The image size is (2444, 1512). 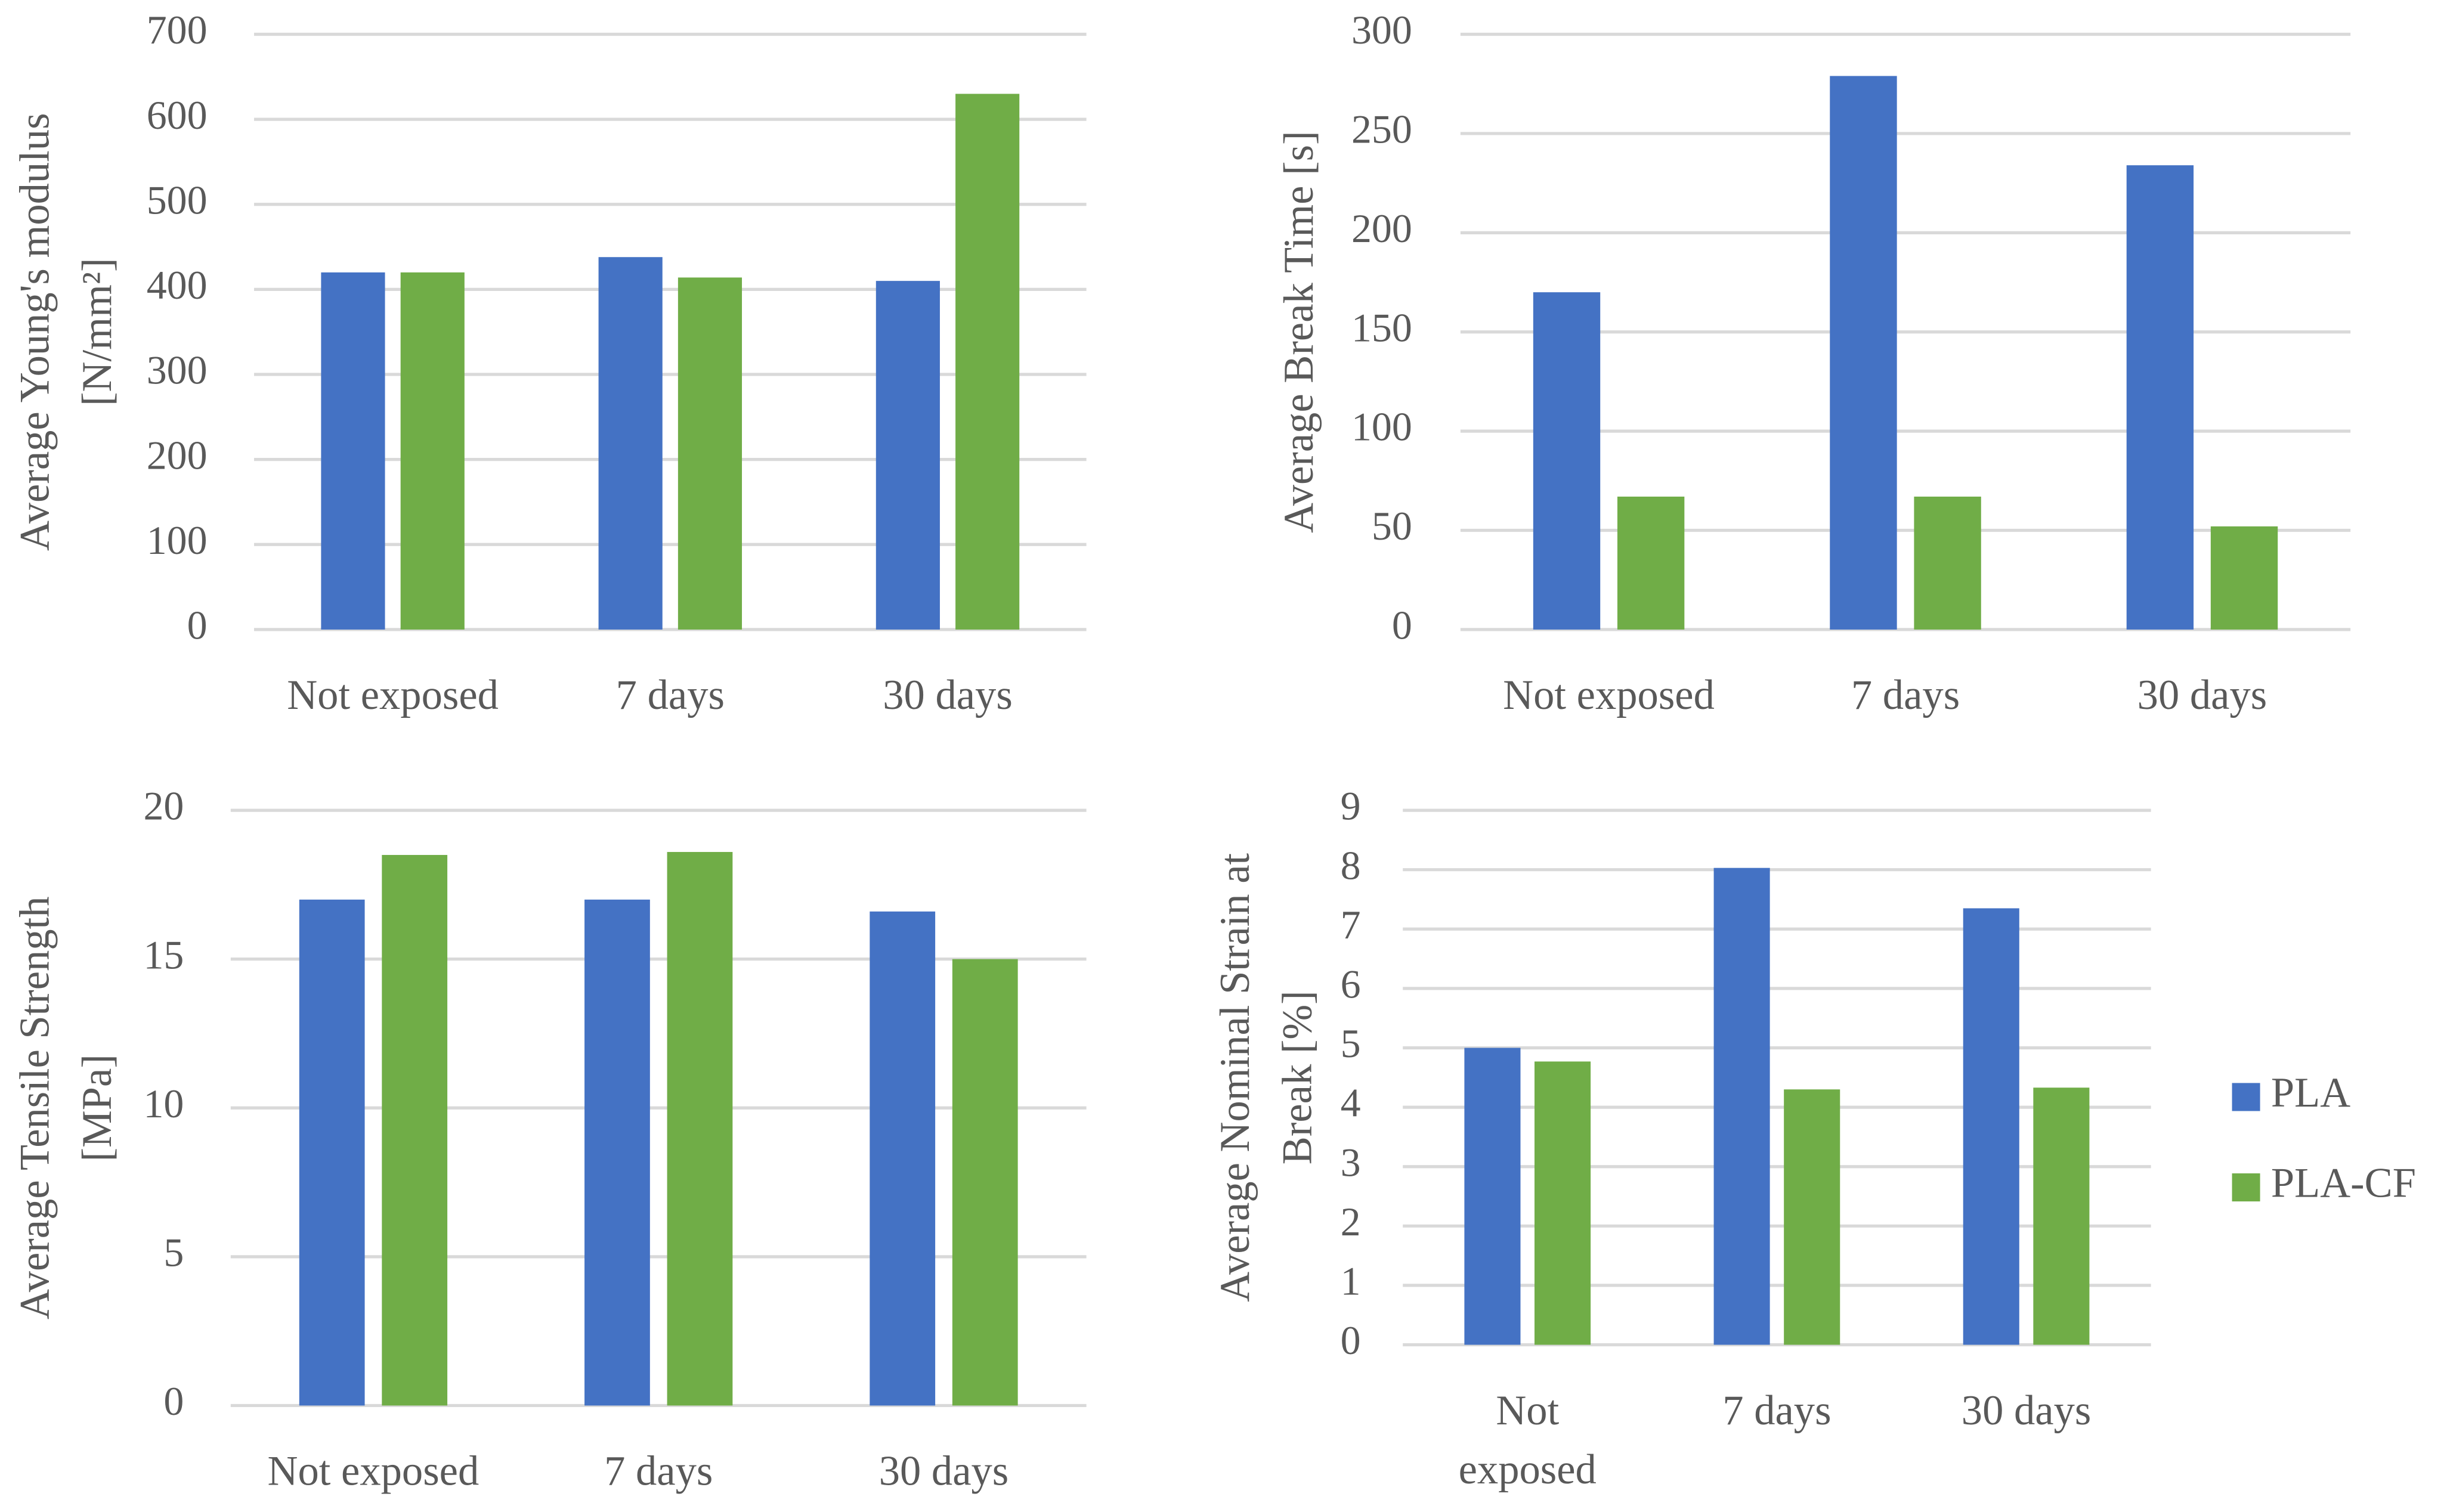 I want to click on y-axis-label: Average Break Time [s], so click(x=1299, y=332).